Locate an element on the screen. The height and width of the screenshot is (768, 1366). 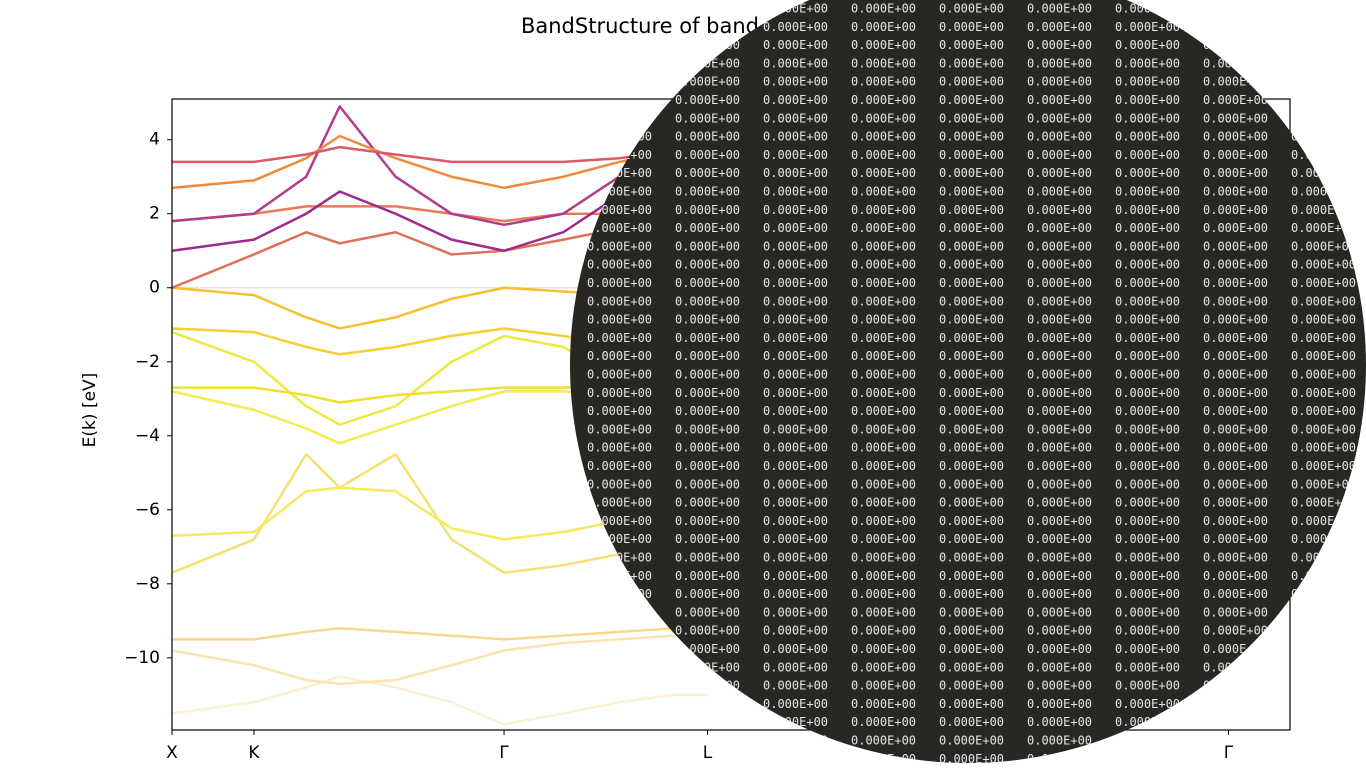
y-tick-label: −2 is located at coordinates (147, 362).